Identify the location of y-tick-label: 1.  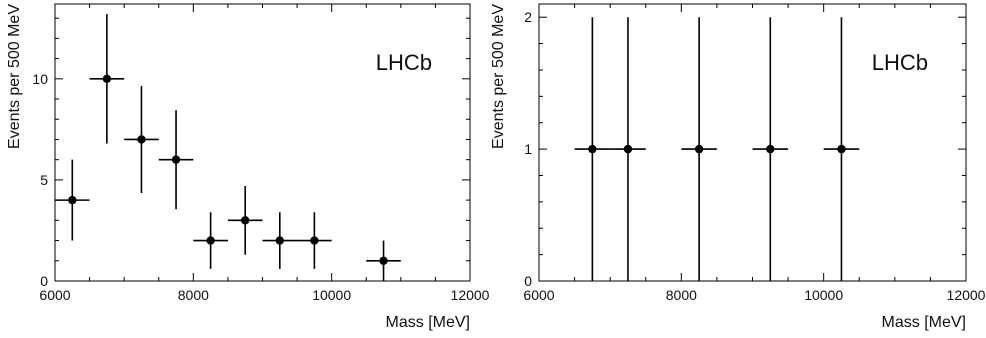
(528, 149).